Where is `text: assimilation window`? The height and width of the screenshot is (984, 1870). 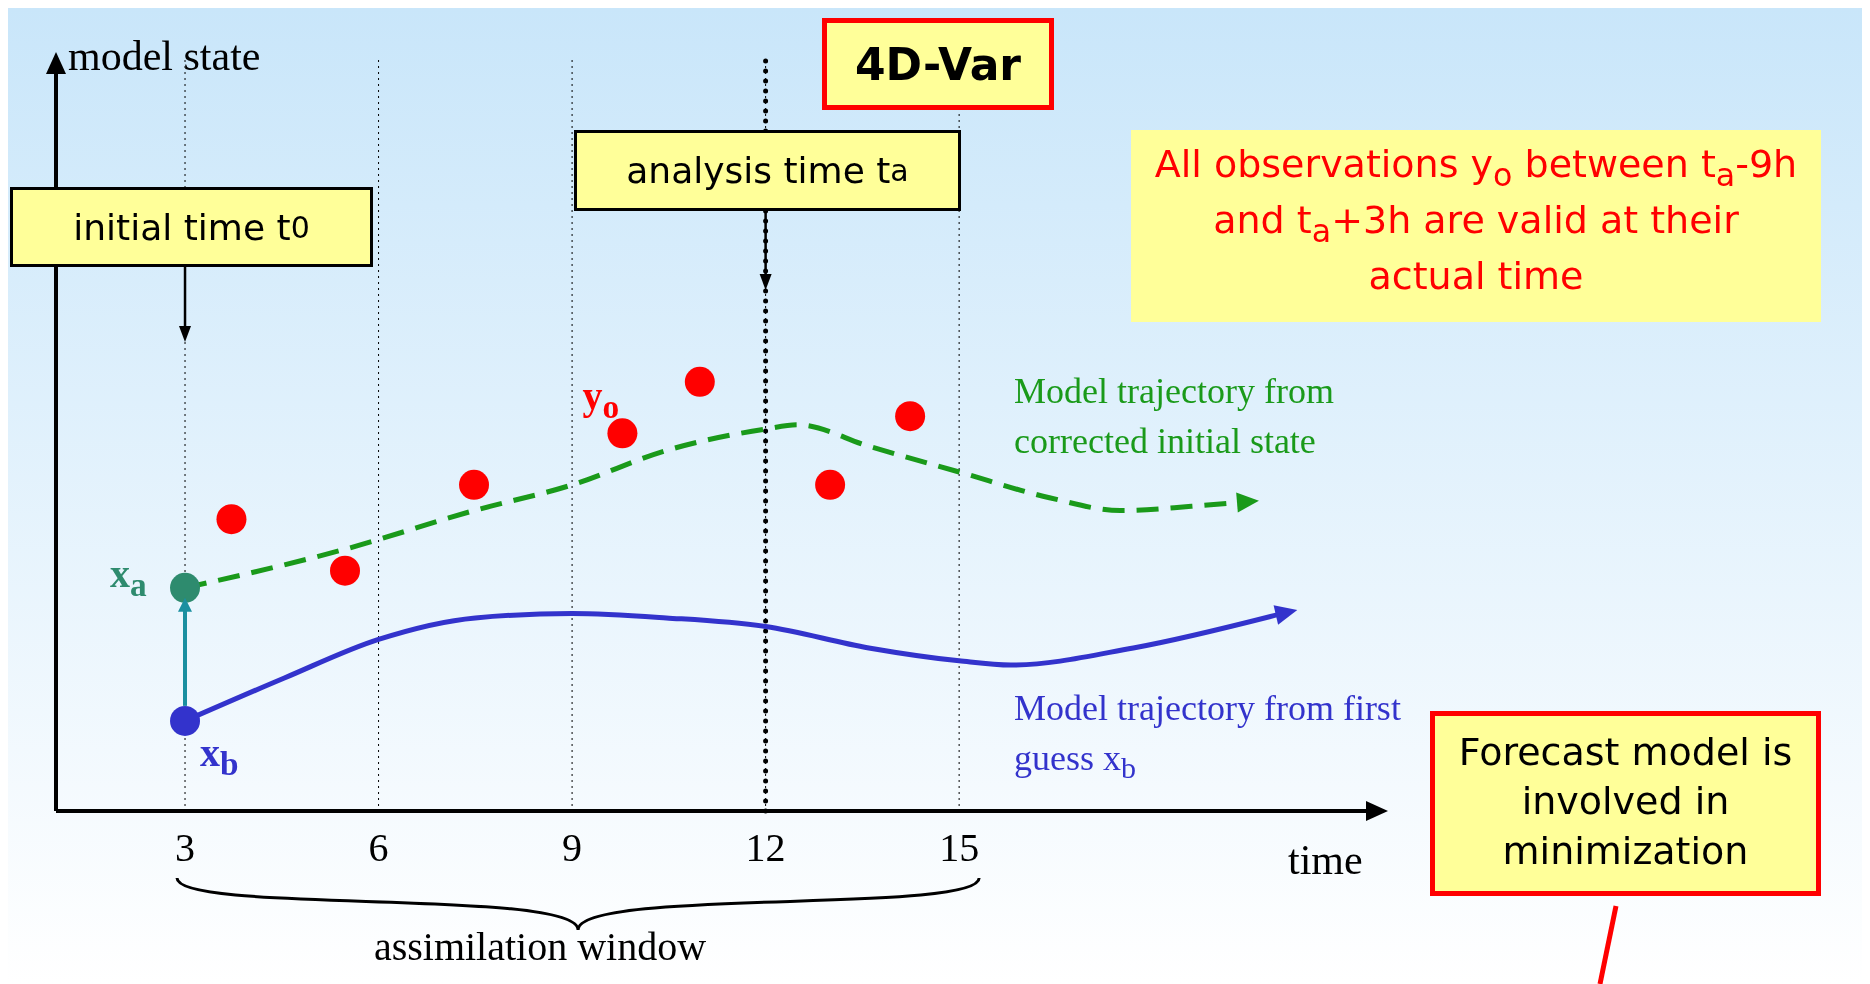
text: assimilation window is located at coordinates (540, 946).